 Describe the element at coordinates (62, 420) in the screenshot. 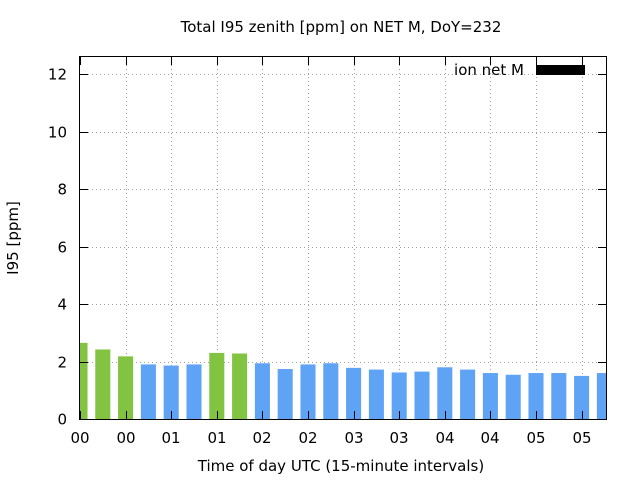

I see `y-tick-label: 0` at that location.